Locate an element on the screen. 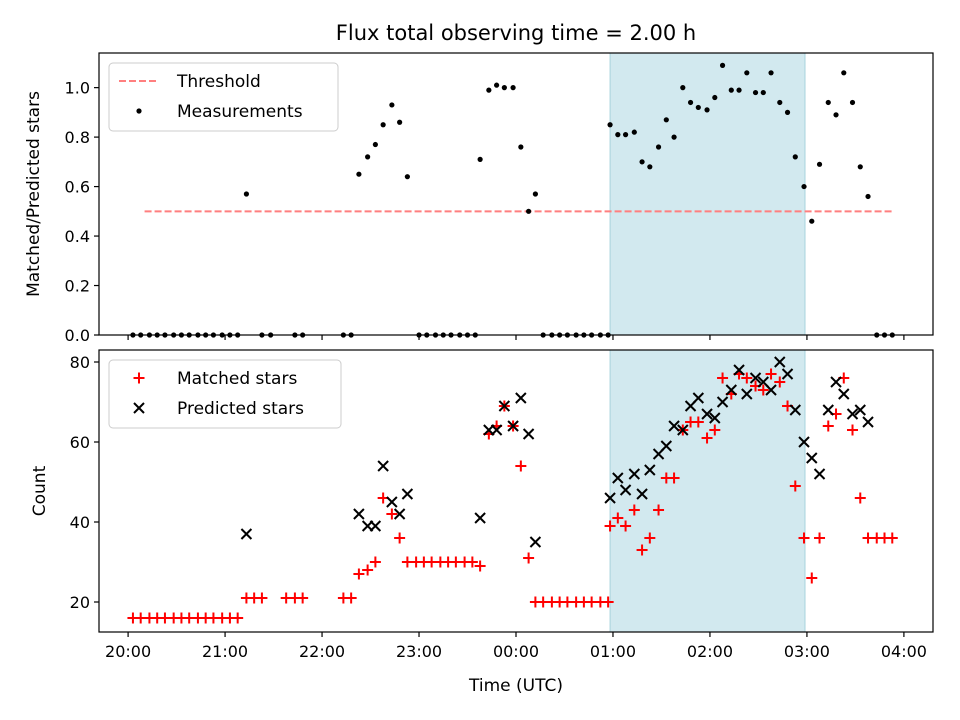  x-tick-label: 20:00 is located at coordinates (128, 651).